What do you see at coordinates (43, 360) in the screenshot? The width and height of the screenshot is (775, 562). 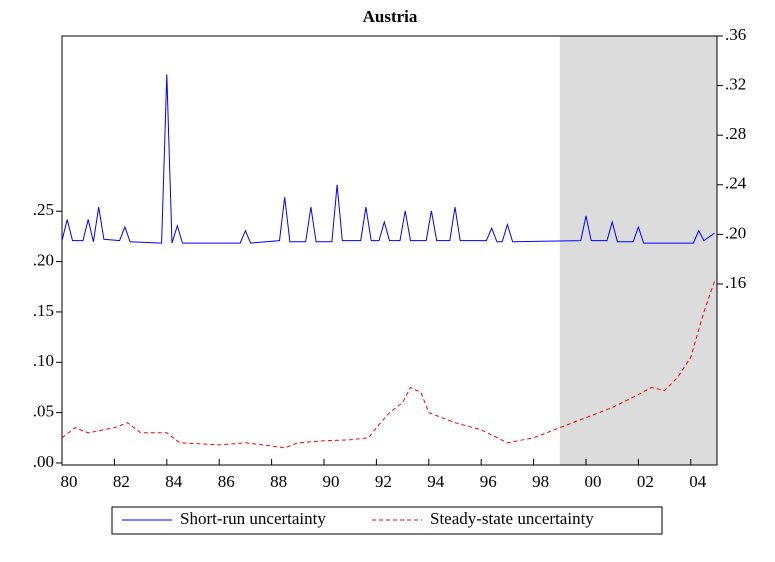 I see `y-tick-label: .10` at bounding box center [43, 360].